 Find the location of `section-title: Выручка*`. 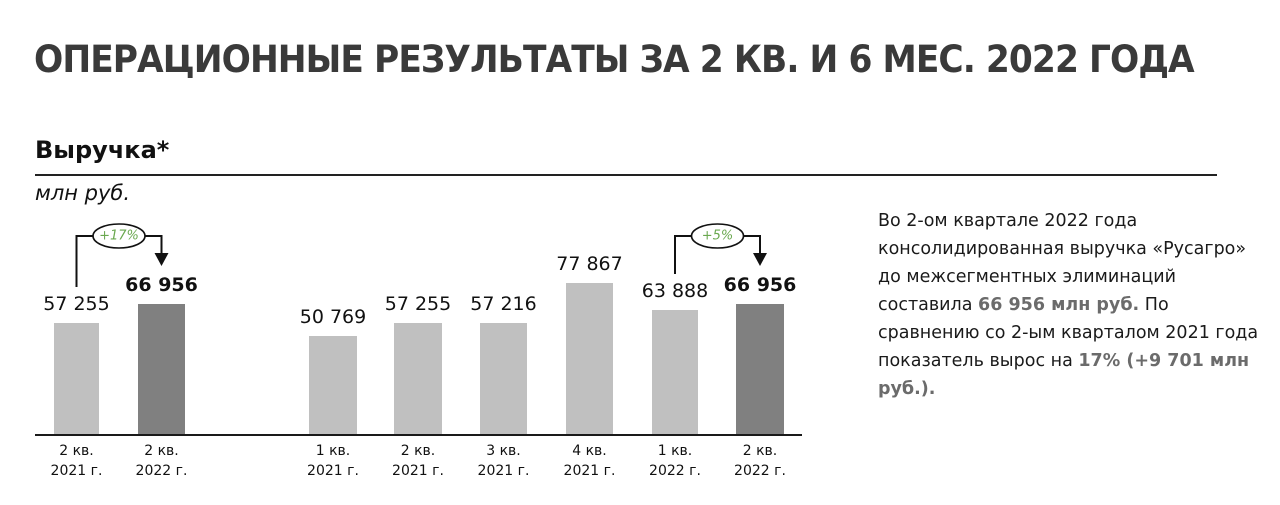

section-title: Выручка* is located at coordinates (102, 150).